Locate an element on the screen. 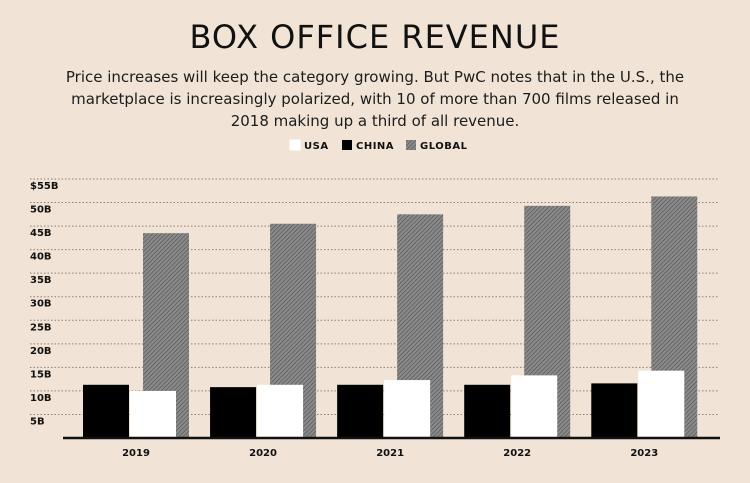  chart-title: BOX OFFICE REVENUE is located at coordinates (375, 37).